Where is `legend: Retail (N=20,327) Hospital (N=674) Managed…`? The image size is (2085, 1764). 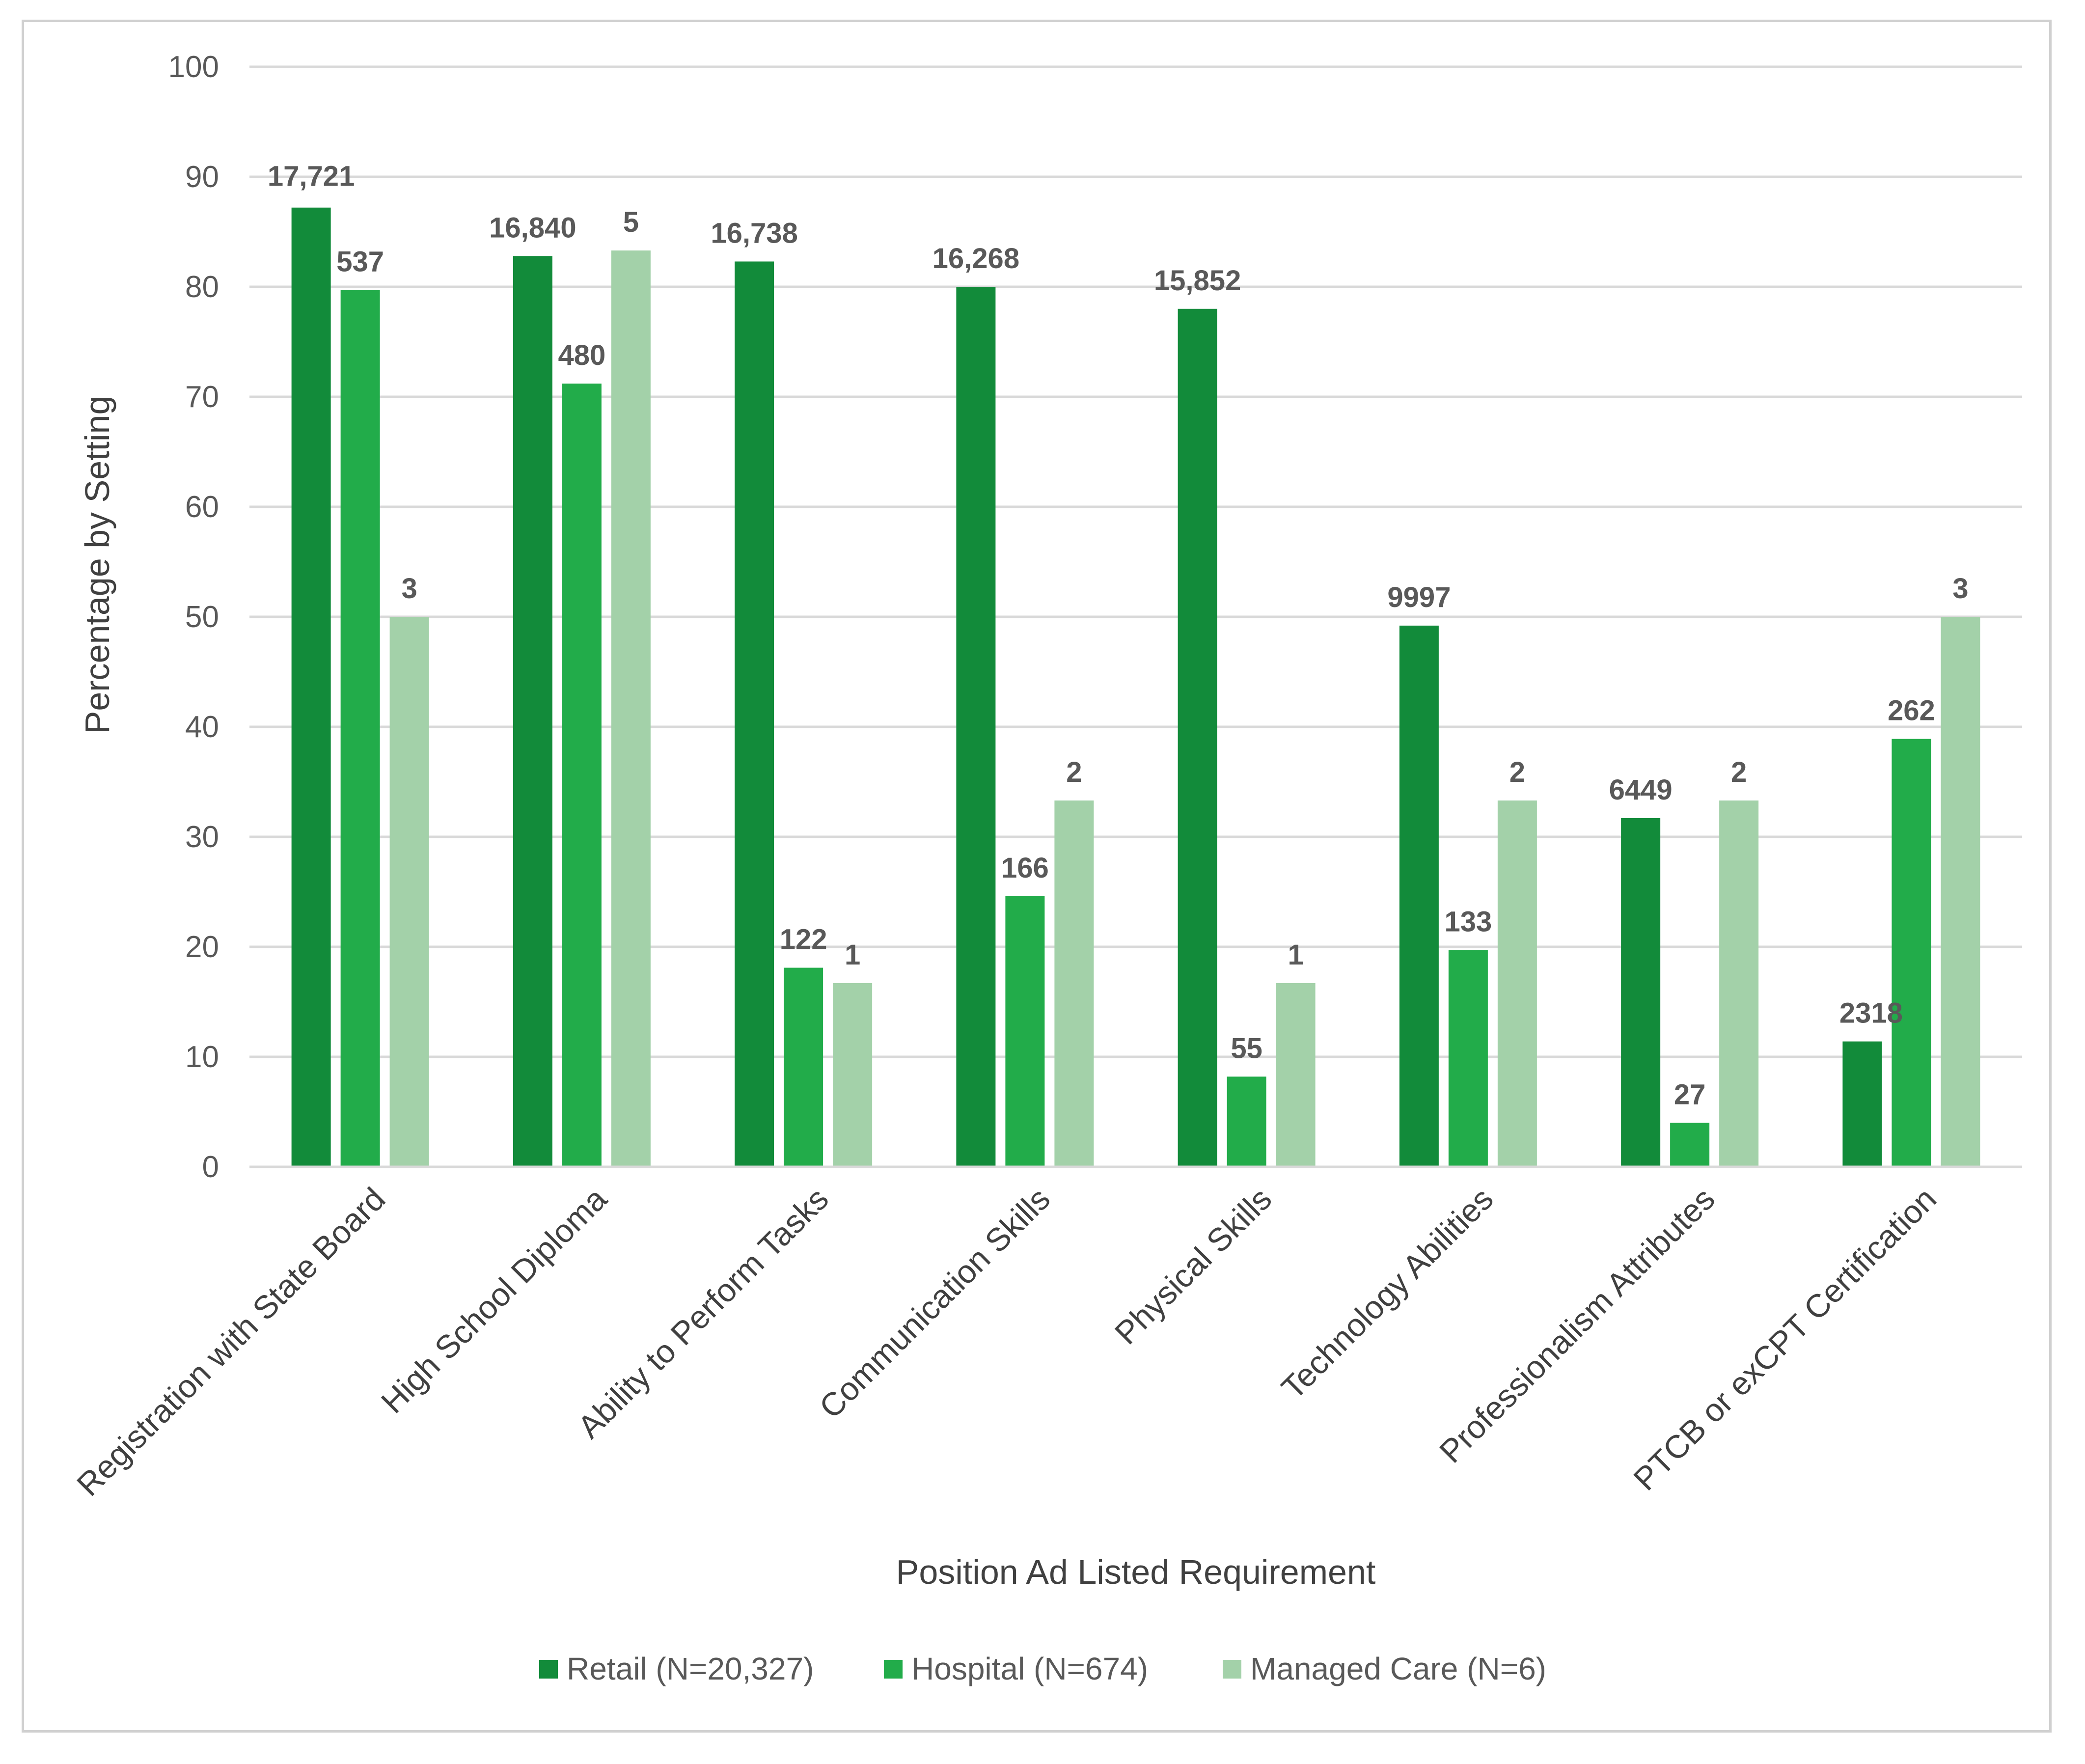 legend: Retail (N=20,327) Hospital (N=674) Managed… is located at coordinates (1042, 1669).